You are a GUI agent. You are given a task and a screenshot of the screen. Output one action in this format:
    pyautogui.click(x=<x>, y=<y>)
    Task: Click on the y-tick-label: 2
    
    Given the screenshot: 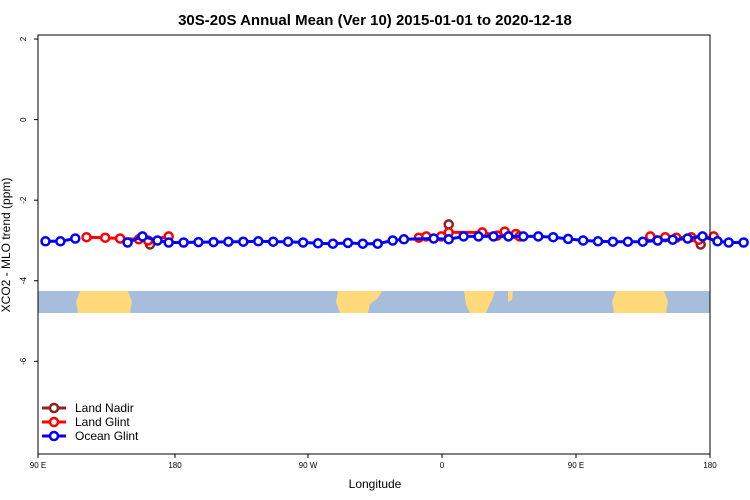 What is the action you would take?
    pyautogui.click(x=23, y=38)
    